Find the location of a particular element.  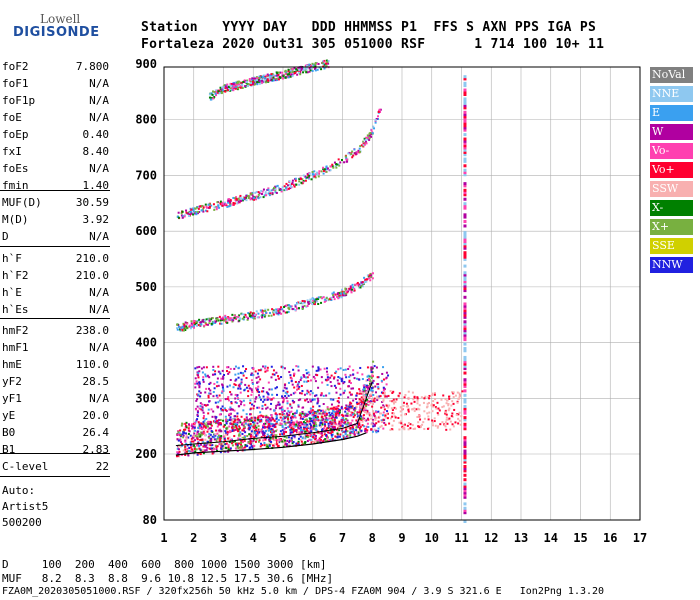

x-tick-label: 1 is located at coordinates (163, 538).